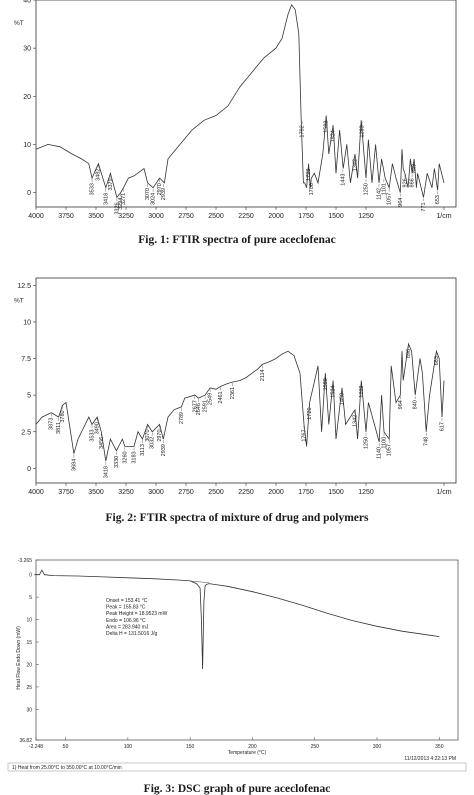 The height and width of the screenshot is (795, 474). What do you see at coordinates (430, 759) in the screenshot?
I see `timestamp: 11/12/2013 4:22:13 PM` at bounding box center [430, 759].